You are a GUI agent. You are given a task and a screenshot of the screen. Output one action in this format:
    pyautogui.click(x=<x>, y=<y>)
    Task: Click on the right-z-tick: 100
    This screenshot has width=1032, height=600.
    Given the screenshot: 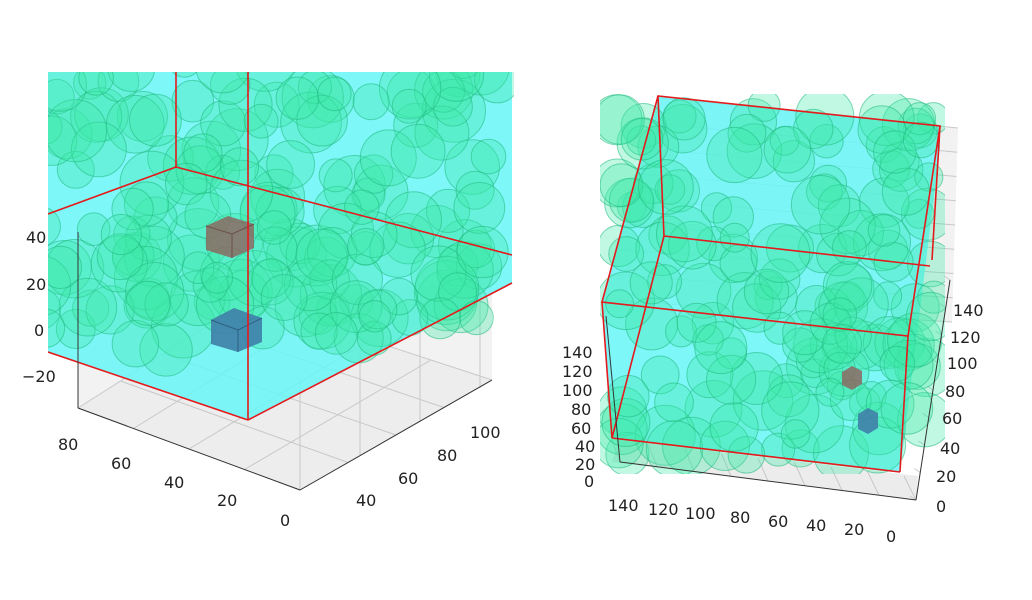 What is the action you would take?
    pyautogui.click(x=577, y=390)
    